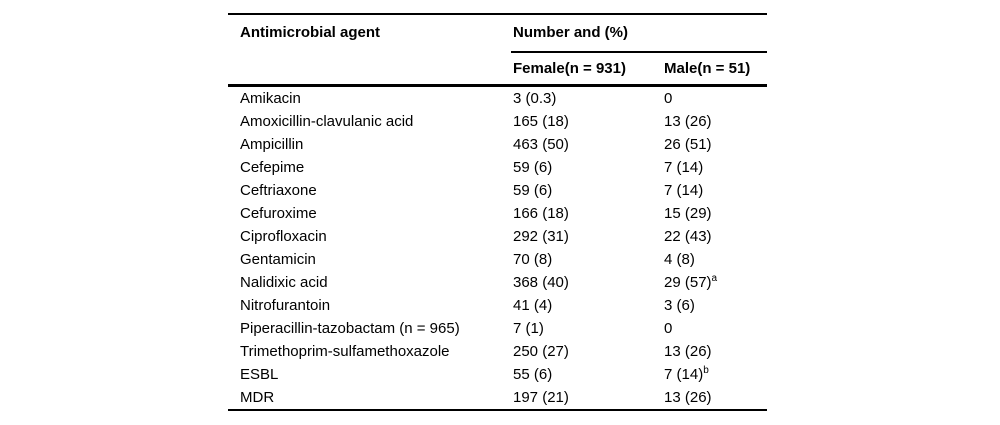 This screenshot has width=1000, height=425. I want to click on table-row: Ampicillin 463 (50) 26 (51), so click(497, 144).